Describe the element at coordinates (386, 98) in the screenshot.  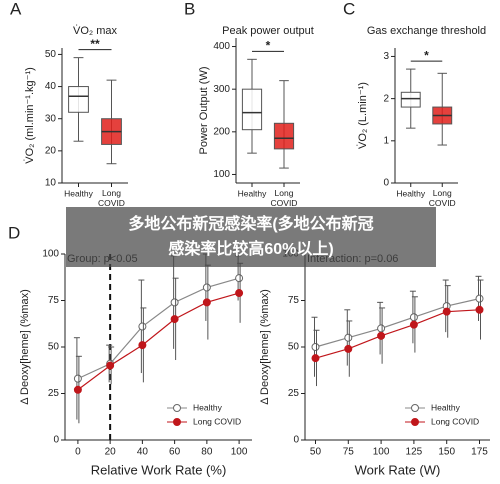
I see `y-tick-label: 2` at that location.